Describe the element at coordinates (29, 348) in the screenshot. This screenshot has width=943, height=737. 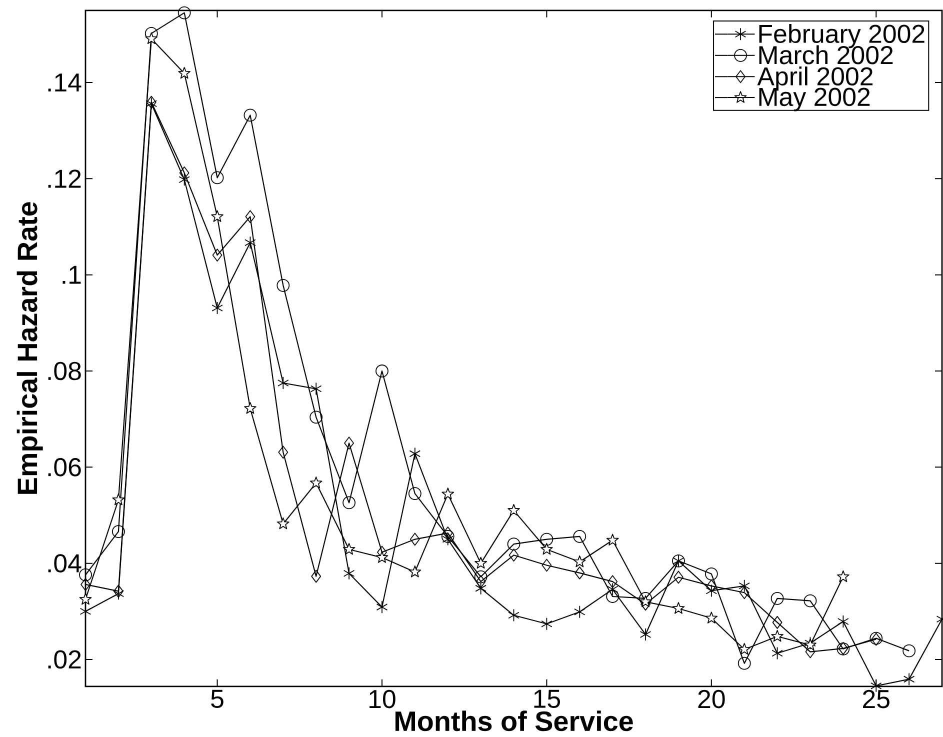
I see `y-axis-title: Empirical Hazard Rate` at that location.